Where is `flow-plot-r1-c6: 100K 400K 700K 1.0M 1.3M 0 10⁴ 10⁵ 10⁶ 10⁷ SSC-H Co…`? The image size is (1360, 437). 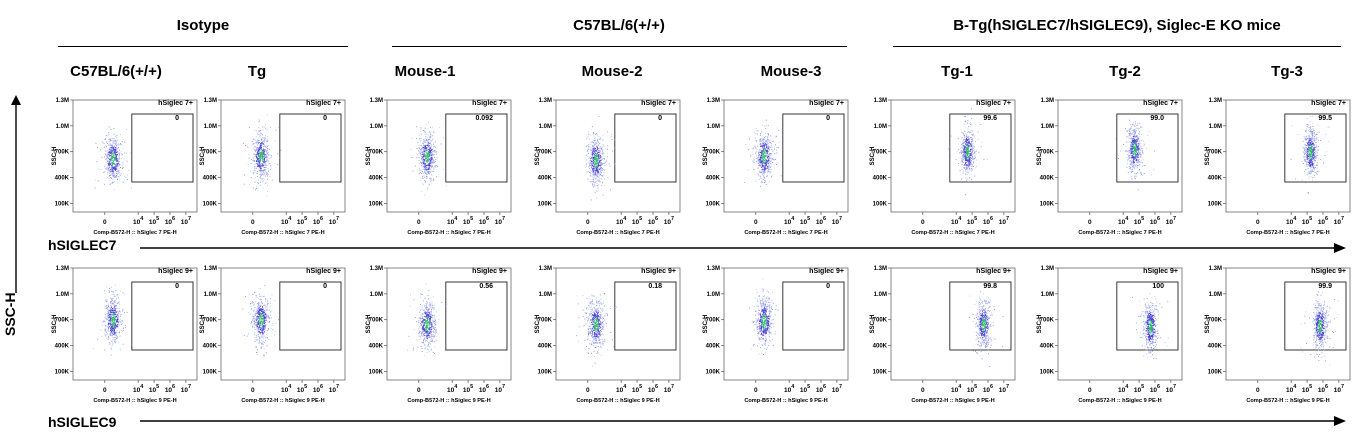
flow-plot-r1-c6: 100K 400K 700K 1.0M 1.3M 0 10⁴ 10⁵ 10⁶ 10⁷ SSC-H Co… is located at coordinates (1110, 335).